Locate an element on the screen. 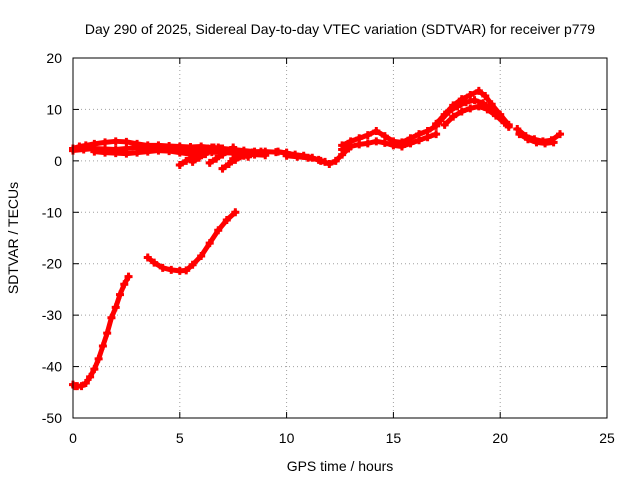 This screenshot has width=640, height=480. x-tick-label: 20 is located at coordinates (500, 438).